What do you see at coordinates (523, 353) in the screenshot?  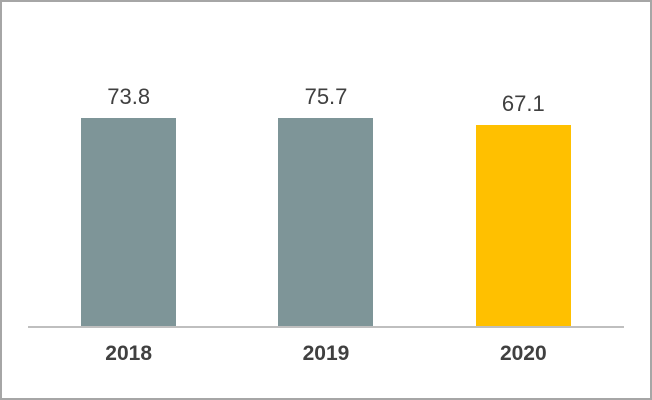 I see `x-axis-label-2020: 2020` at bounding box center [523, 353].